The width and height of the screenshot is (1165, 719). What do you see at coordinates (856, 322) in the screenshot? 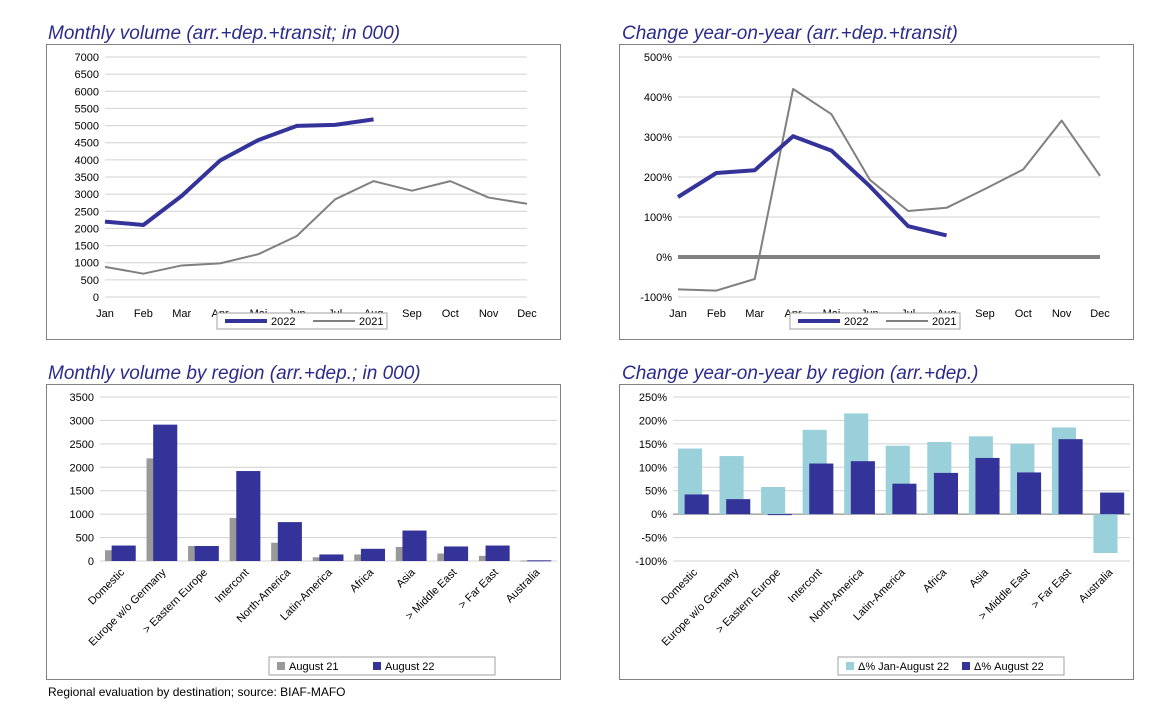
I see `legend-label-2022: 2022` at bounding box center [856, 322].